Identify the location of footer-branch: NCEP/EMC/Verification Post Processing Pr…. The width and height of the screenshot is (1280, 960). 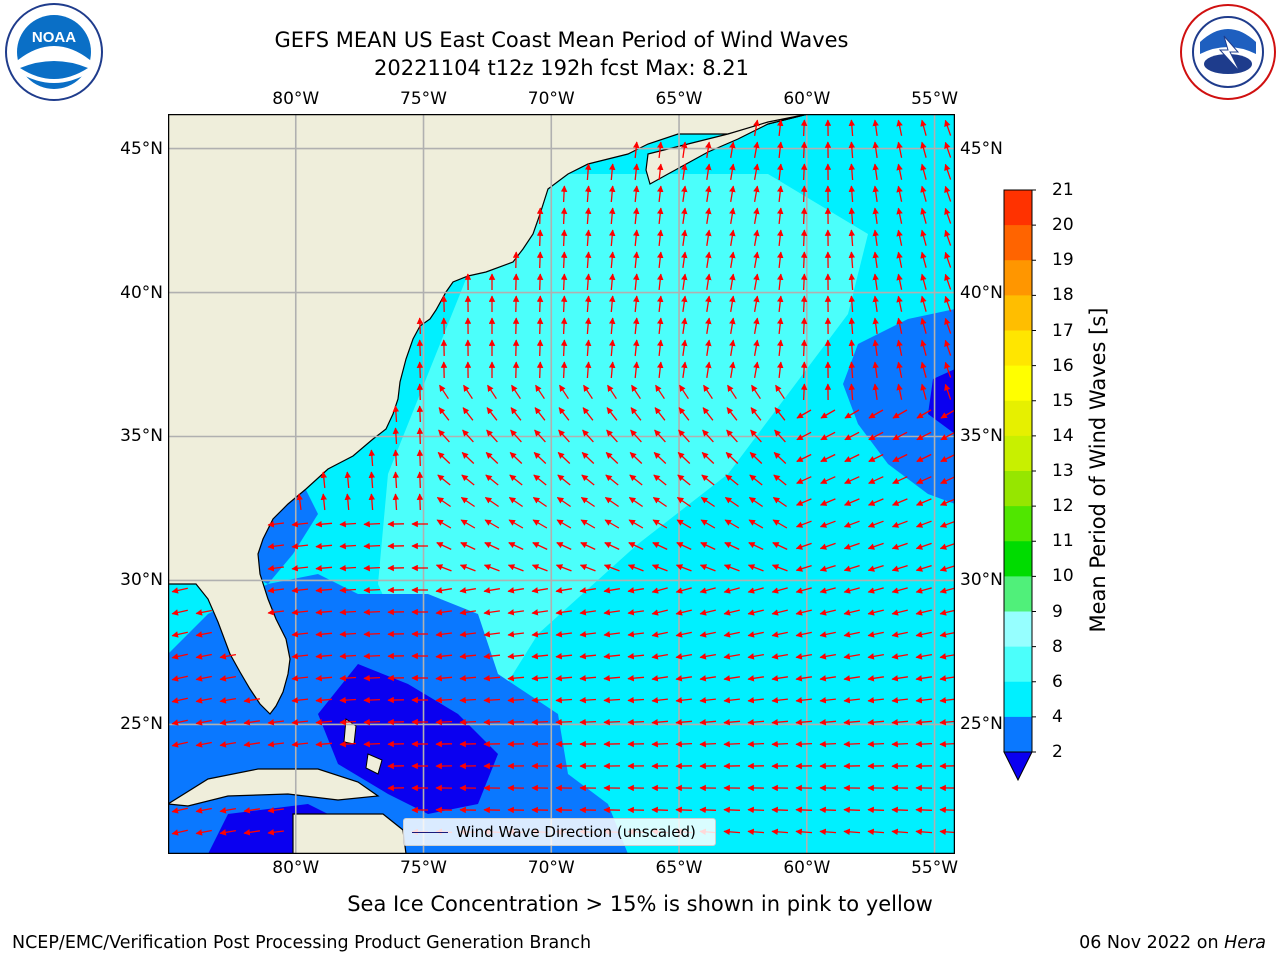
(302, 943).